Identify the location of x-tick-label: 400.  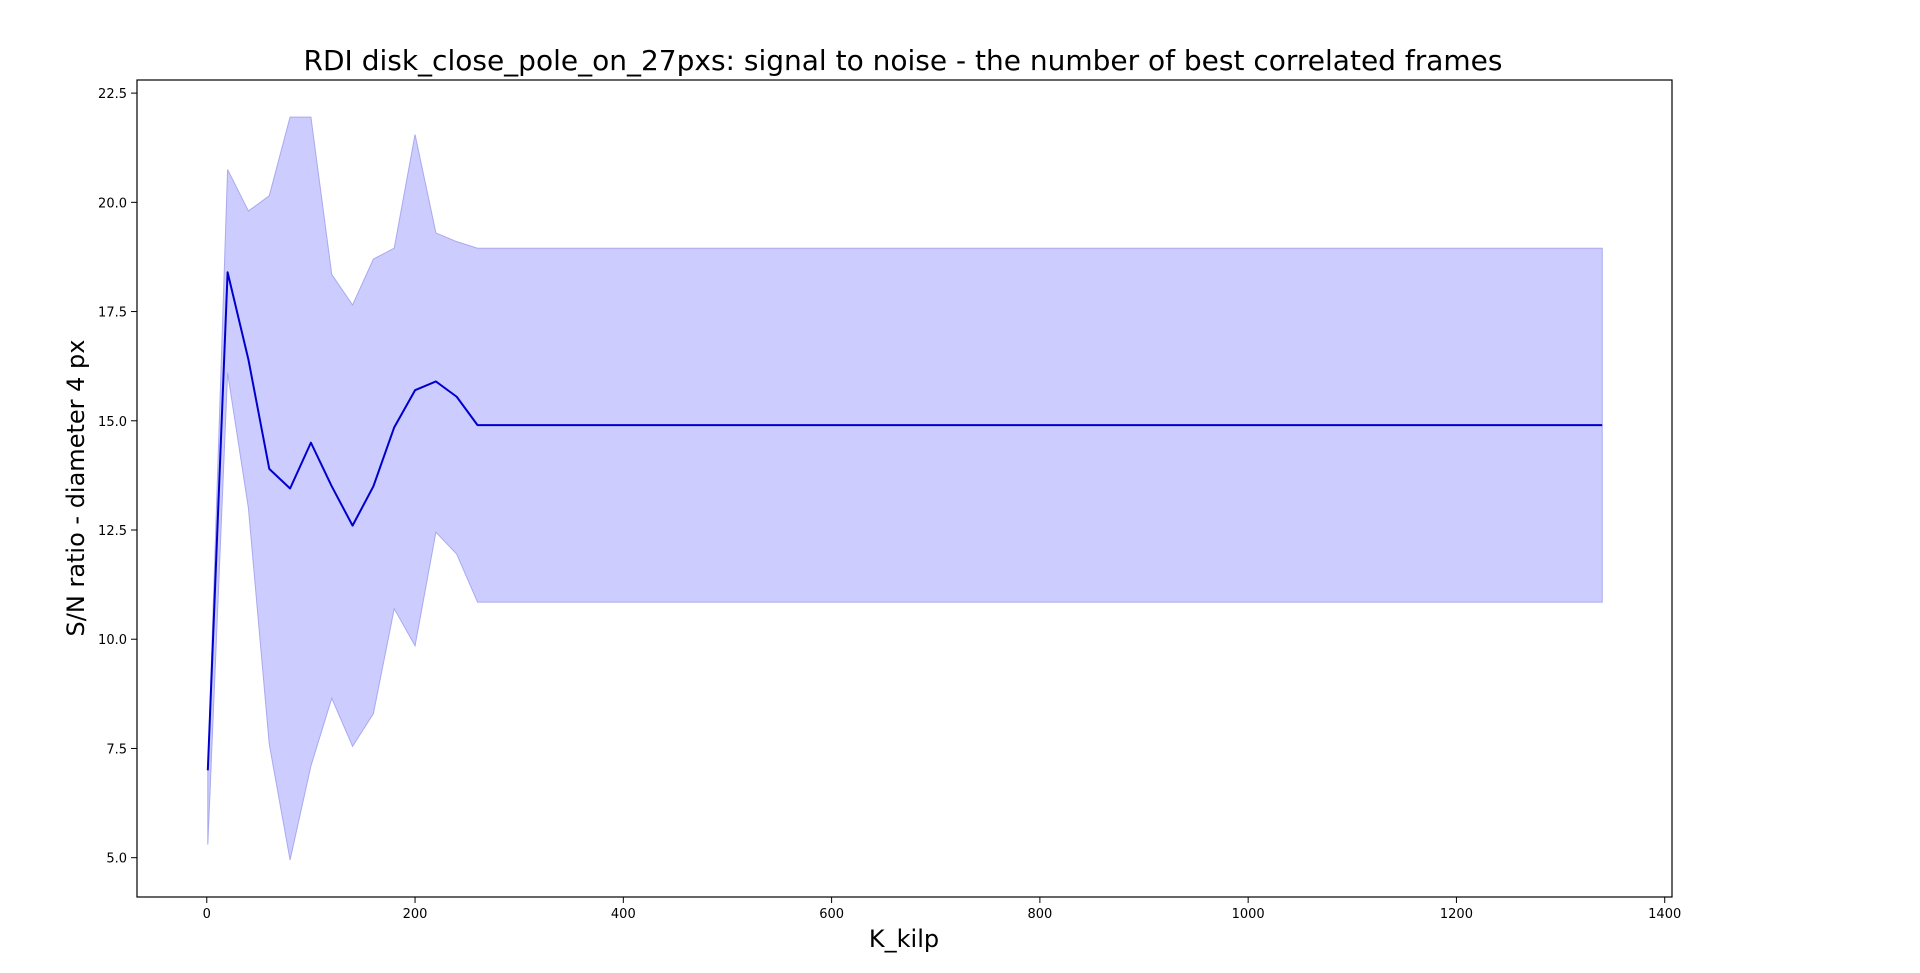
(623, 914).